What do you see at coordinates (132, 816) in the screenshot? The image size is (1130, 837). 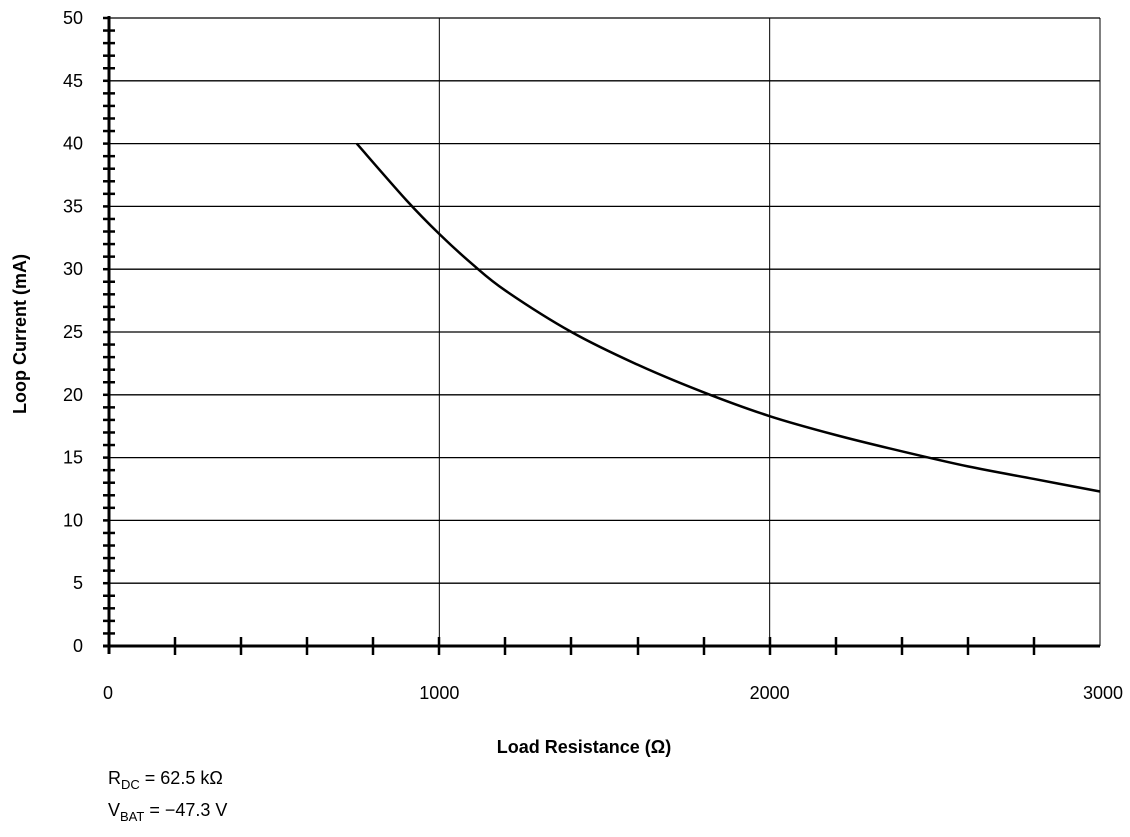 I see `vbat-subscript: BAT` at bounding box center [132, 816].